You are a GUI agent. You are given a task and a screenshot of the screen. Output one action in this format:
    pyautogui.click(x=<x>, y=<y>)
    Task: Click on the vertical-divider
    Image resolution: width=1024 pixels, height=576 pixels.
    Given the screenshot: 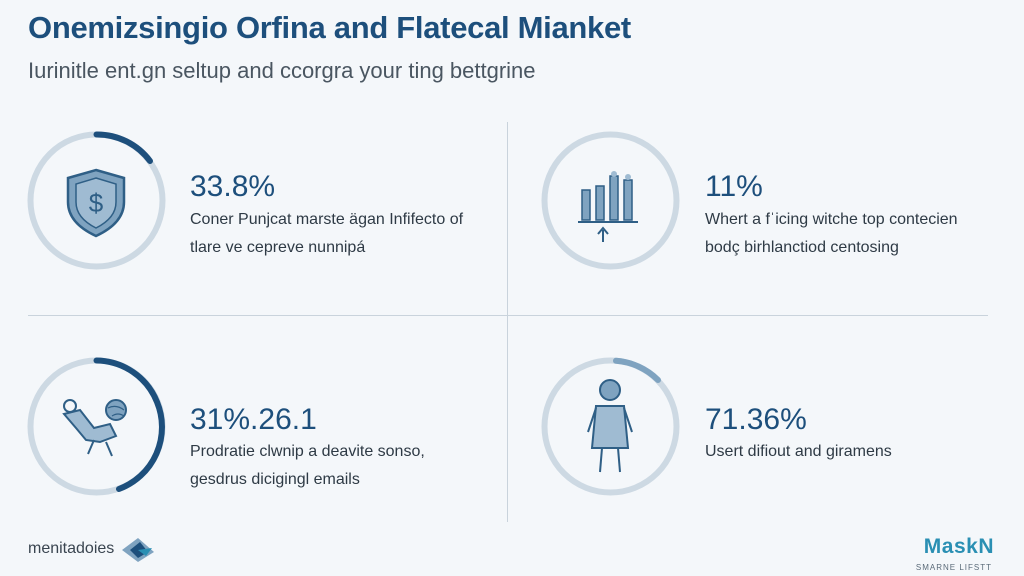 What is the action you would take?
    pyautogui.click(x=507, y=322)
    